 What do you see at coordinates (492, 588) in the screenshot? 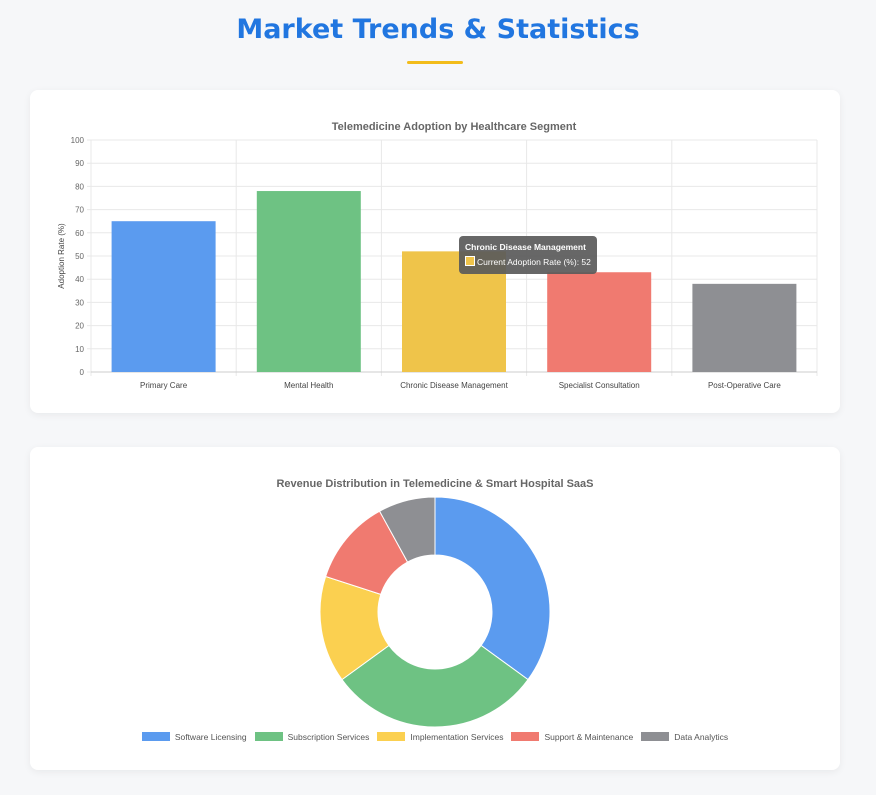
I see `slice-software-licensing` at bounding box center [492, 588].